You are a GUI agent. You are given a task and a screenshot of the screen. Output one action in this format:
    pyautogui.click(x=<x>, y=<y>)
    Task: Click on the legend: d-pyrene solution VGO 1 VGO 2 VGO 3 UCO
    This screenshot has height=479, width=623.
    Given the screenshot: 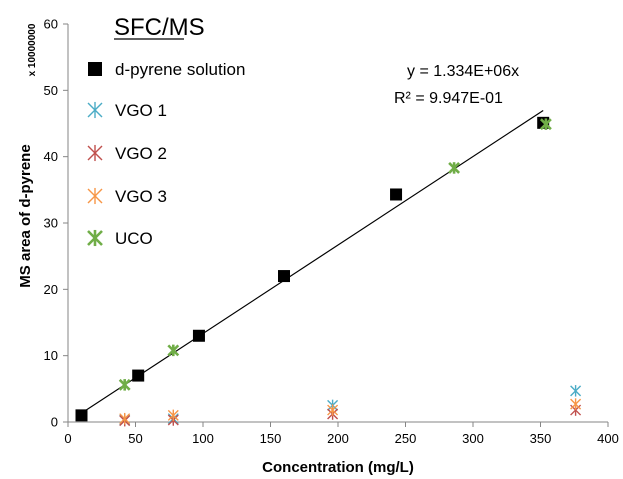 What is the action you would take?
    pyautogui.click(x=166, y=154)
    